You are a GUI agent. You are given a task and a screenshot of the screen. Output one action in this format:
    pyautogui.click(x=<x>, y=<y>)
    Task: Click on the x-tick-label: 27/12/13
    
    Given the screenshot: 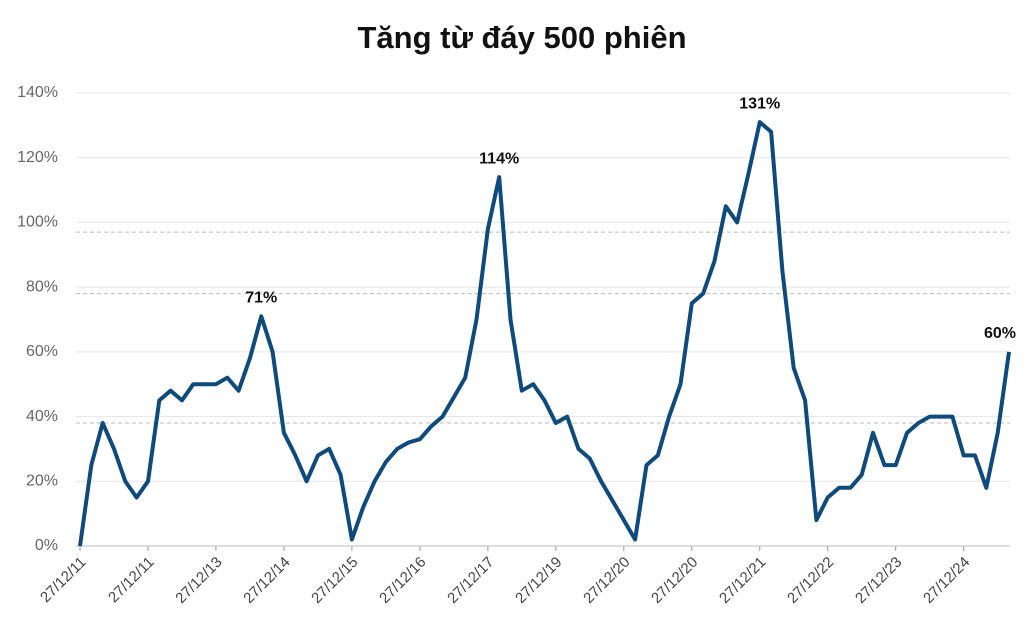 What is the action you would take?
    pyautogui.click(x=198, y=580)
    